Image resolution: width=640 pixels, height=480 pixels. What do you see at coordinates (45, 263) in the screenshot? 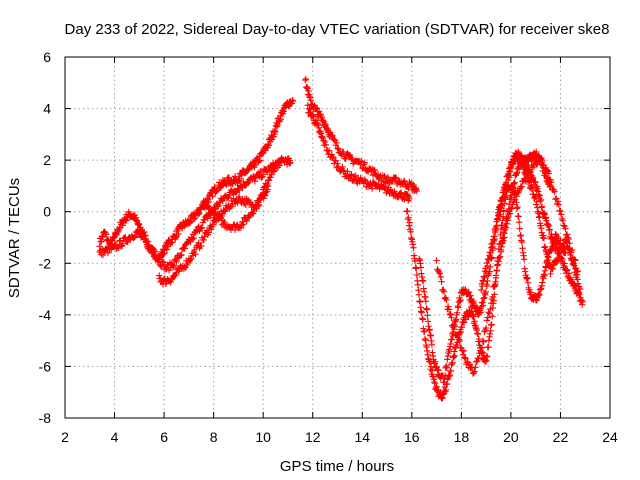
I see `y-tick-label: -2` at bounding box center [45, 263].